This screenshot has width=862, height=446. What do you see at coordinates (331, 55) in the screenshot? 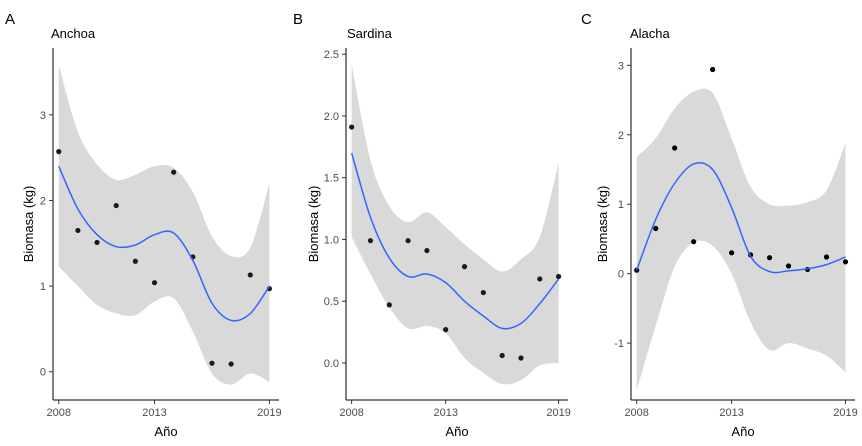
I see `y-tick-label: 2.5` at bounding box center [331, 55].